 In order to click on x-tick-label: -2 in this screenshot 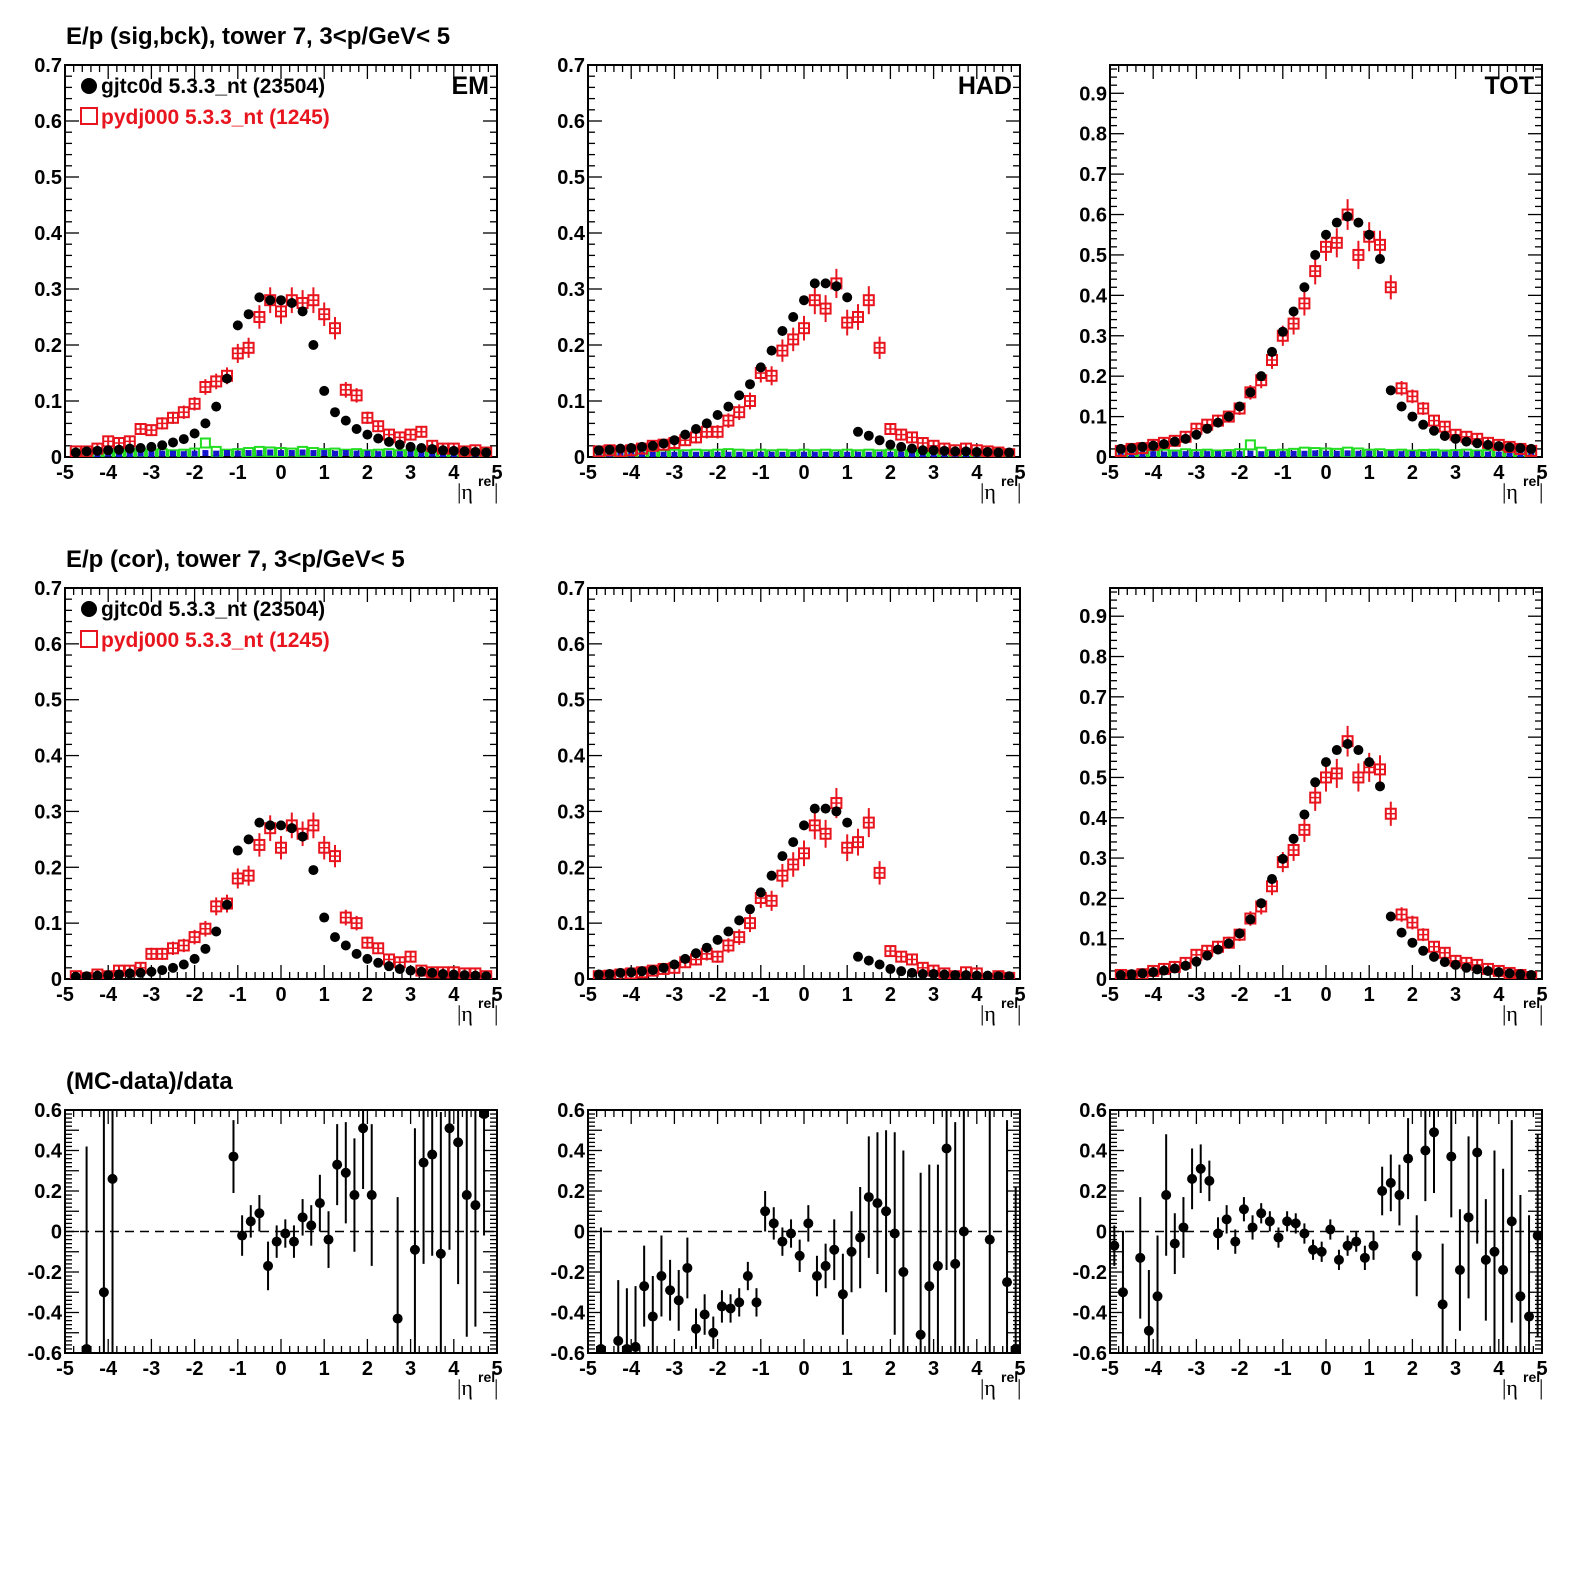, I will do `click(1240, 995)`.